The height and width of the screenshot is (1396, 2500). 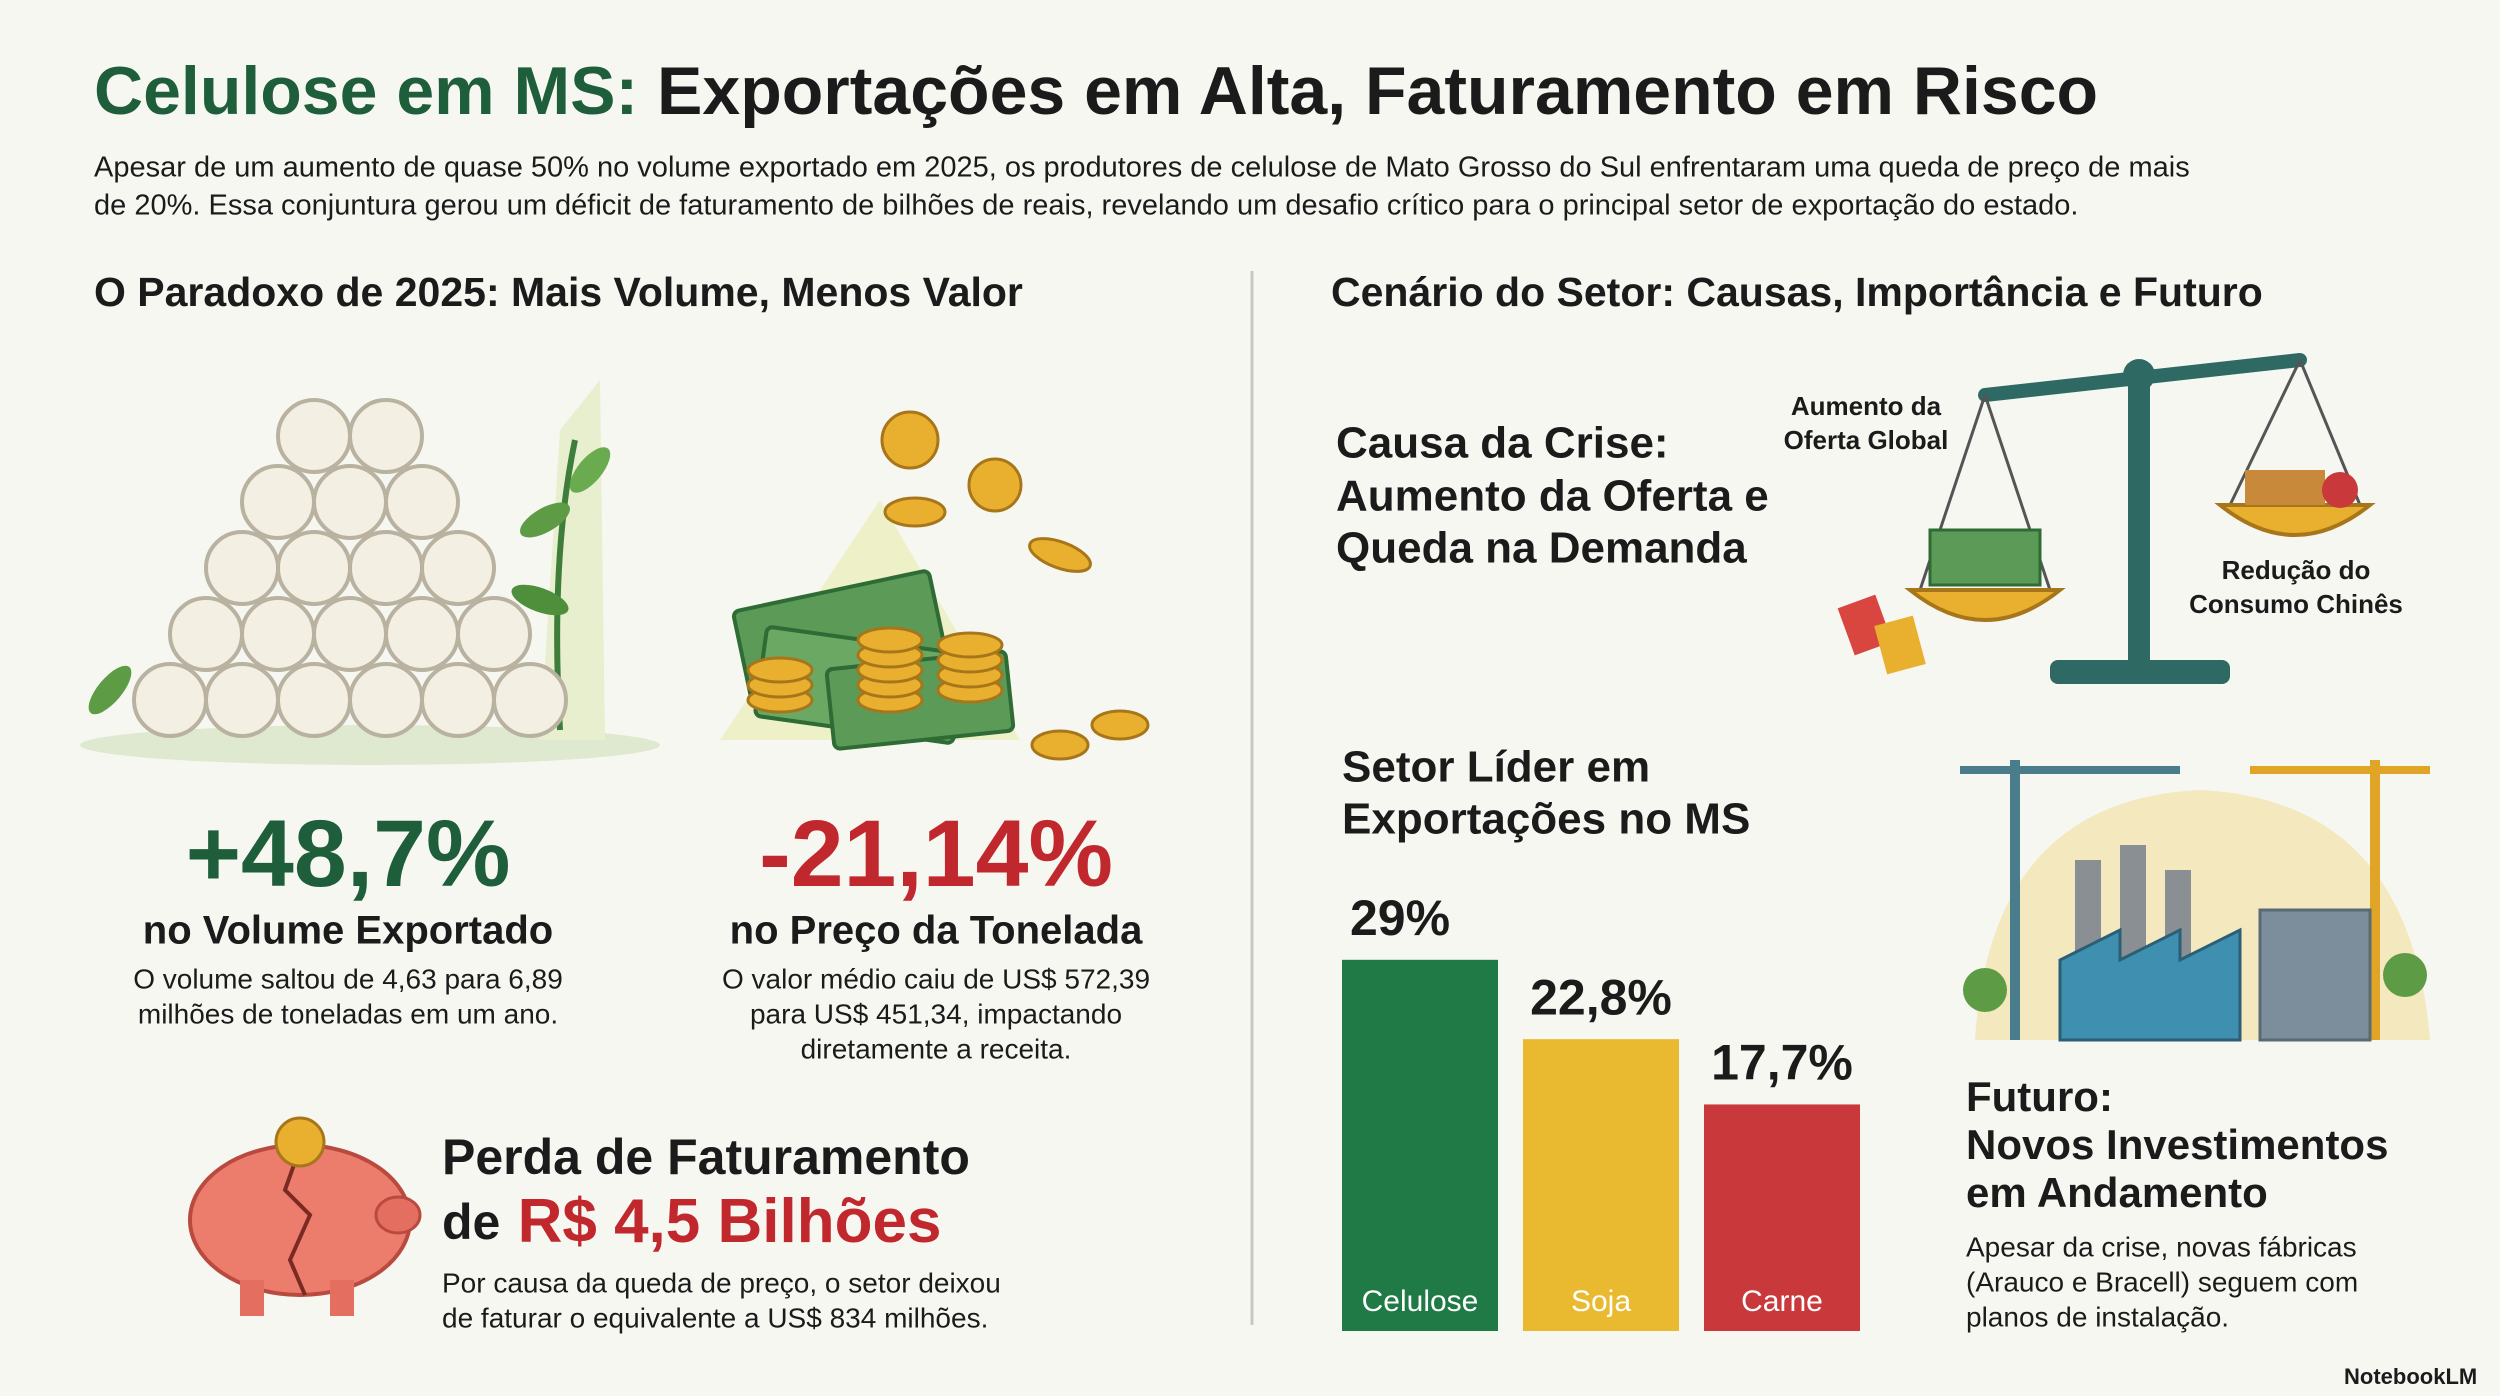 I want to click on cause-heading: Aumento da Oferta e, so click(x=1552, y=496).